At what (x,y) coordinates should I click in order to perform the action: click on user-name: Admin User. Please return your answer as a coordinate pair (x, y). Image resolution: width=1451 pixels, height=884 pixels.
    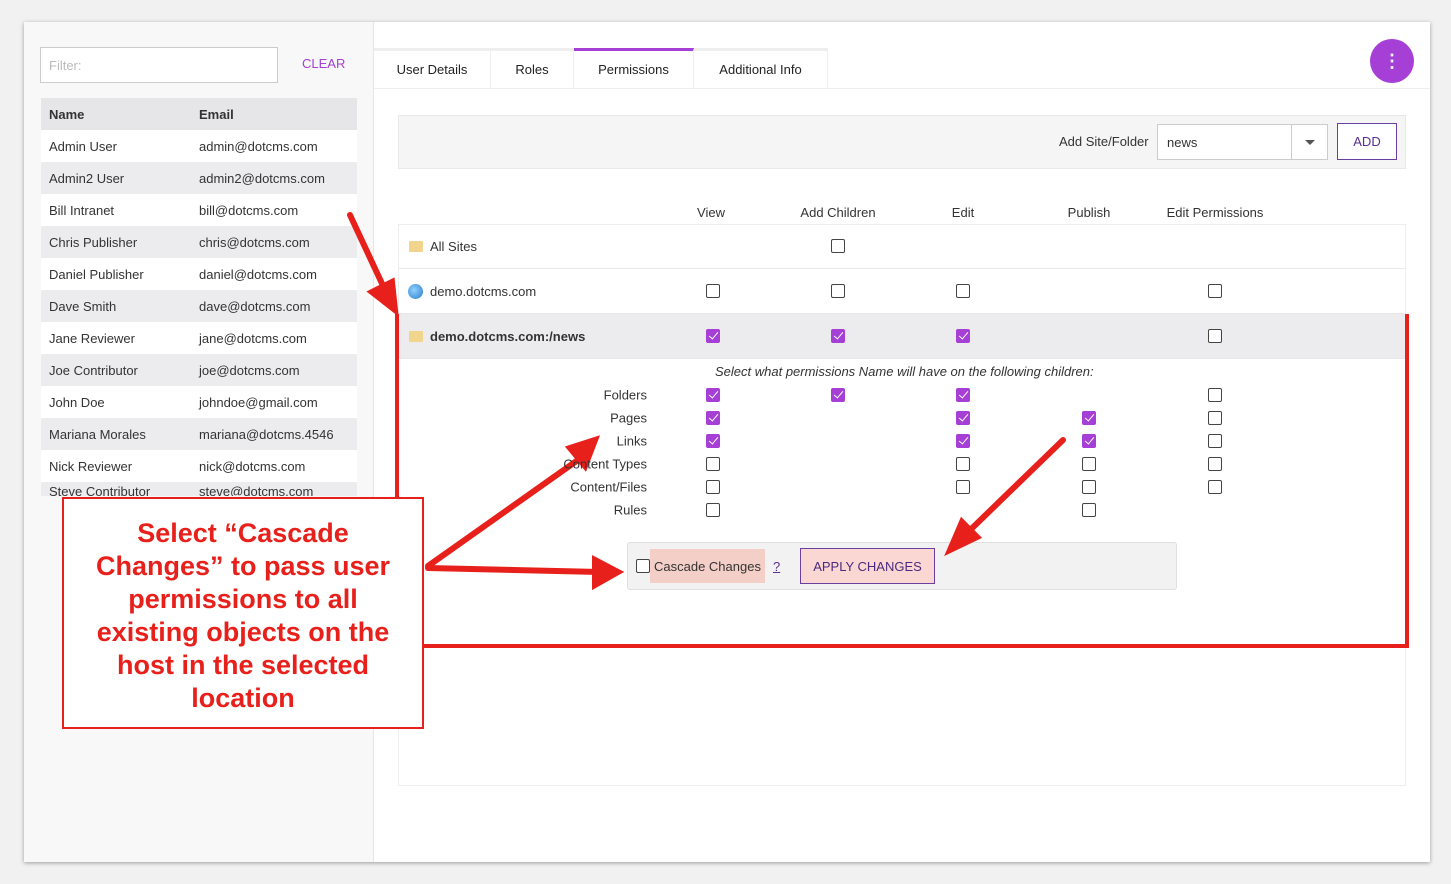
    Looking at the image, I should click on (83, 146).